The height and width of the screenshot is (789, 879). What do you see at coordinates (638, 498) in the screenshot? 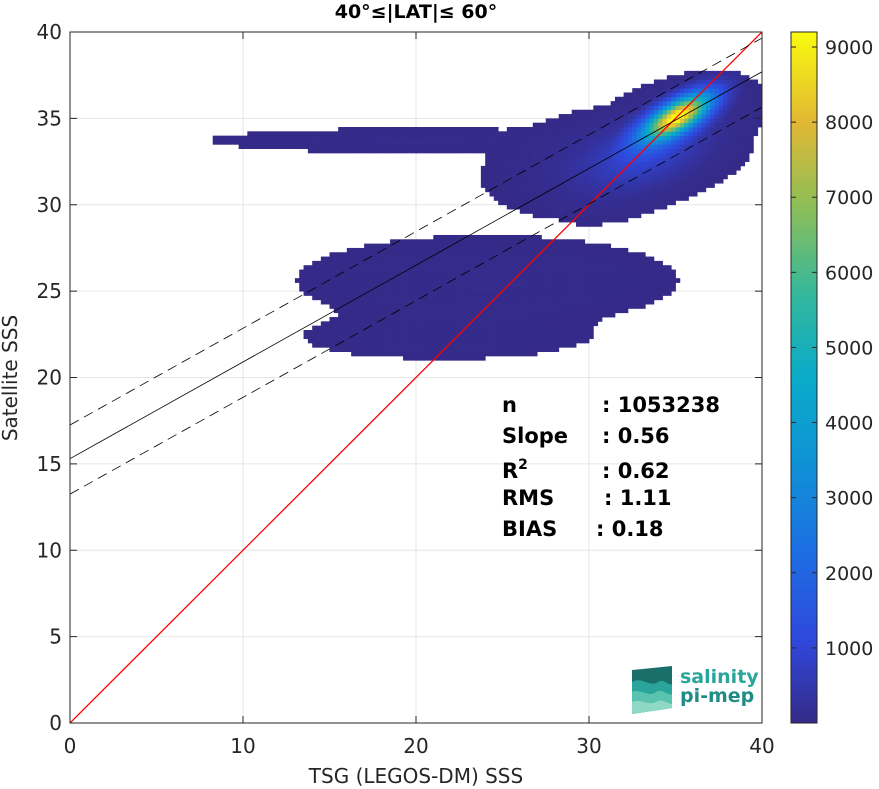
I see `stat-value: : 1.11` at bounding box center [638, 498].